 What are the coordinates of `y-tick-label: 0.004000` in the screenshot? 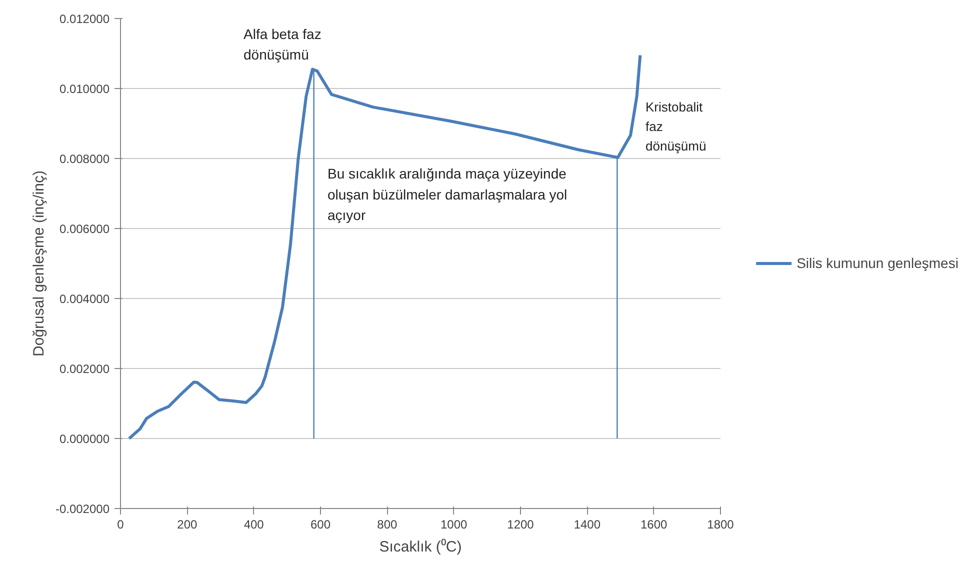 It's located at (84, 299).